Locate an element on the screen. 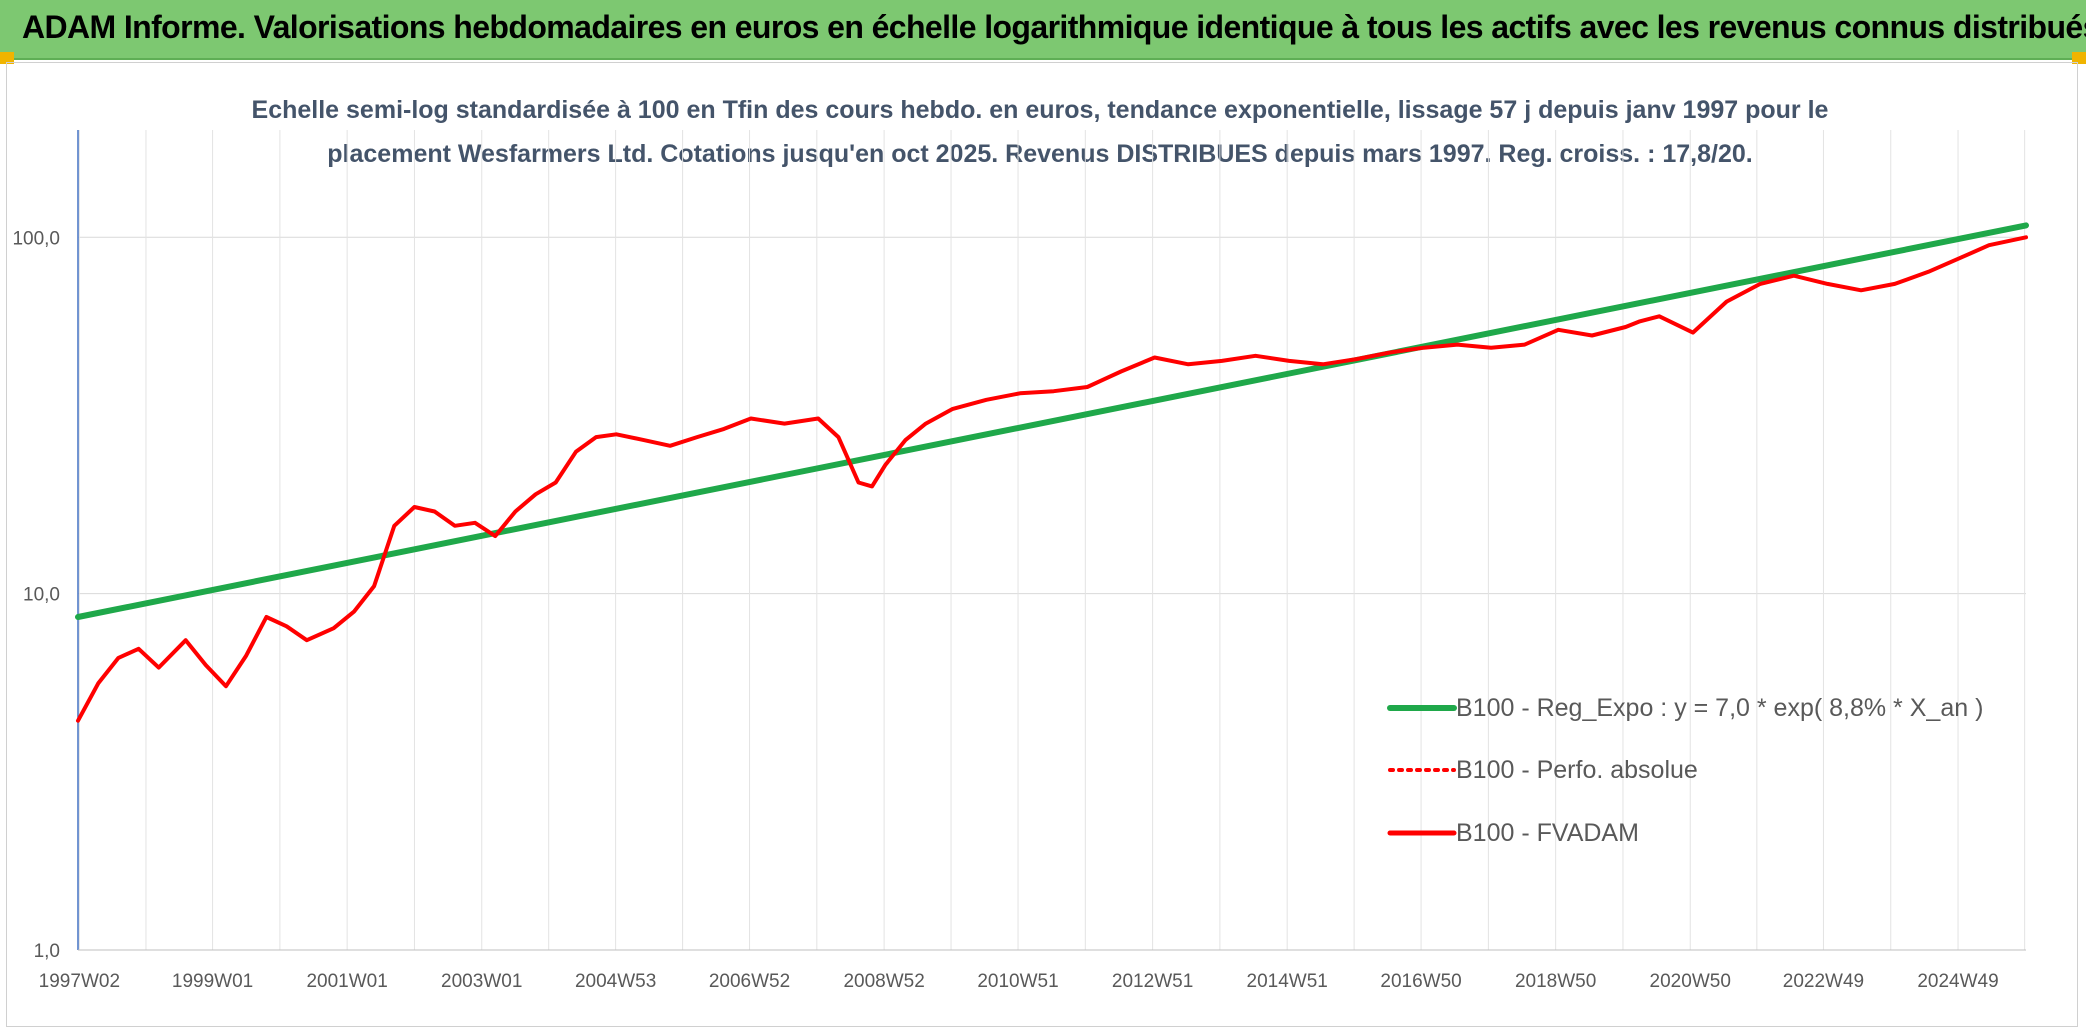 The width and height of the screenshot is (2086, 1033). x-tick-label: 2012W51 is located at coordinates (1152, 981).